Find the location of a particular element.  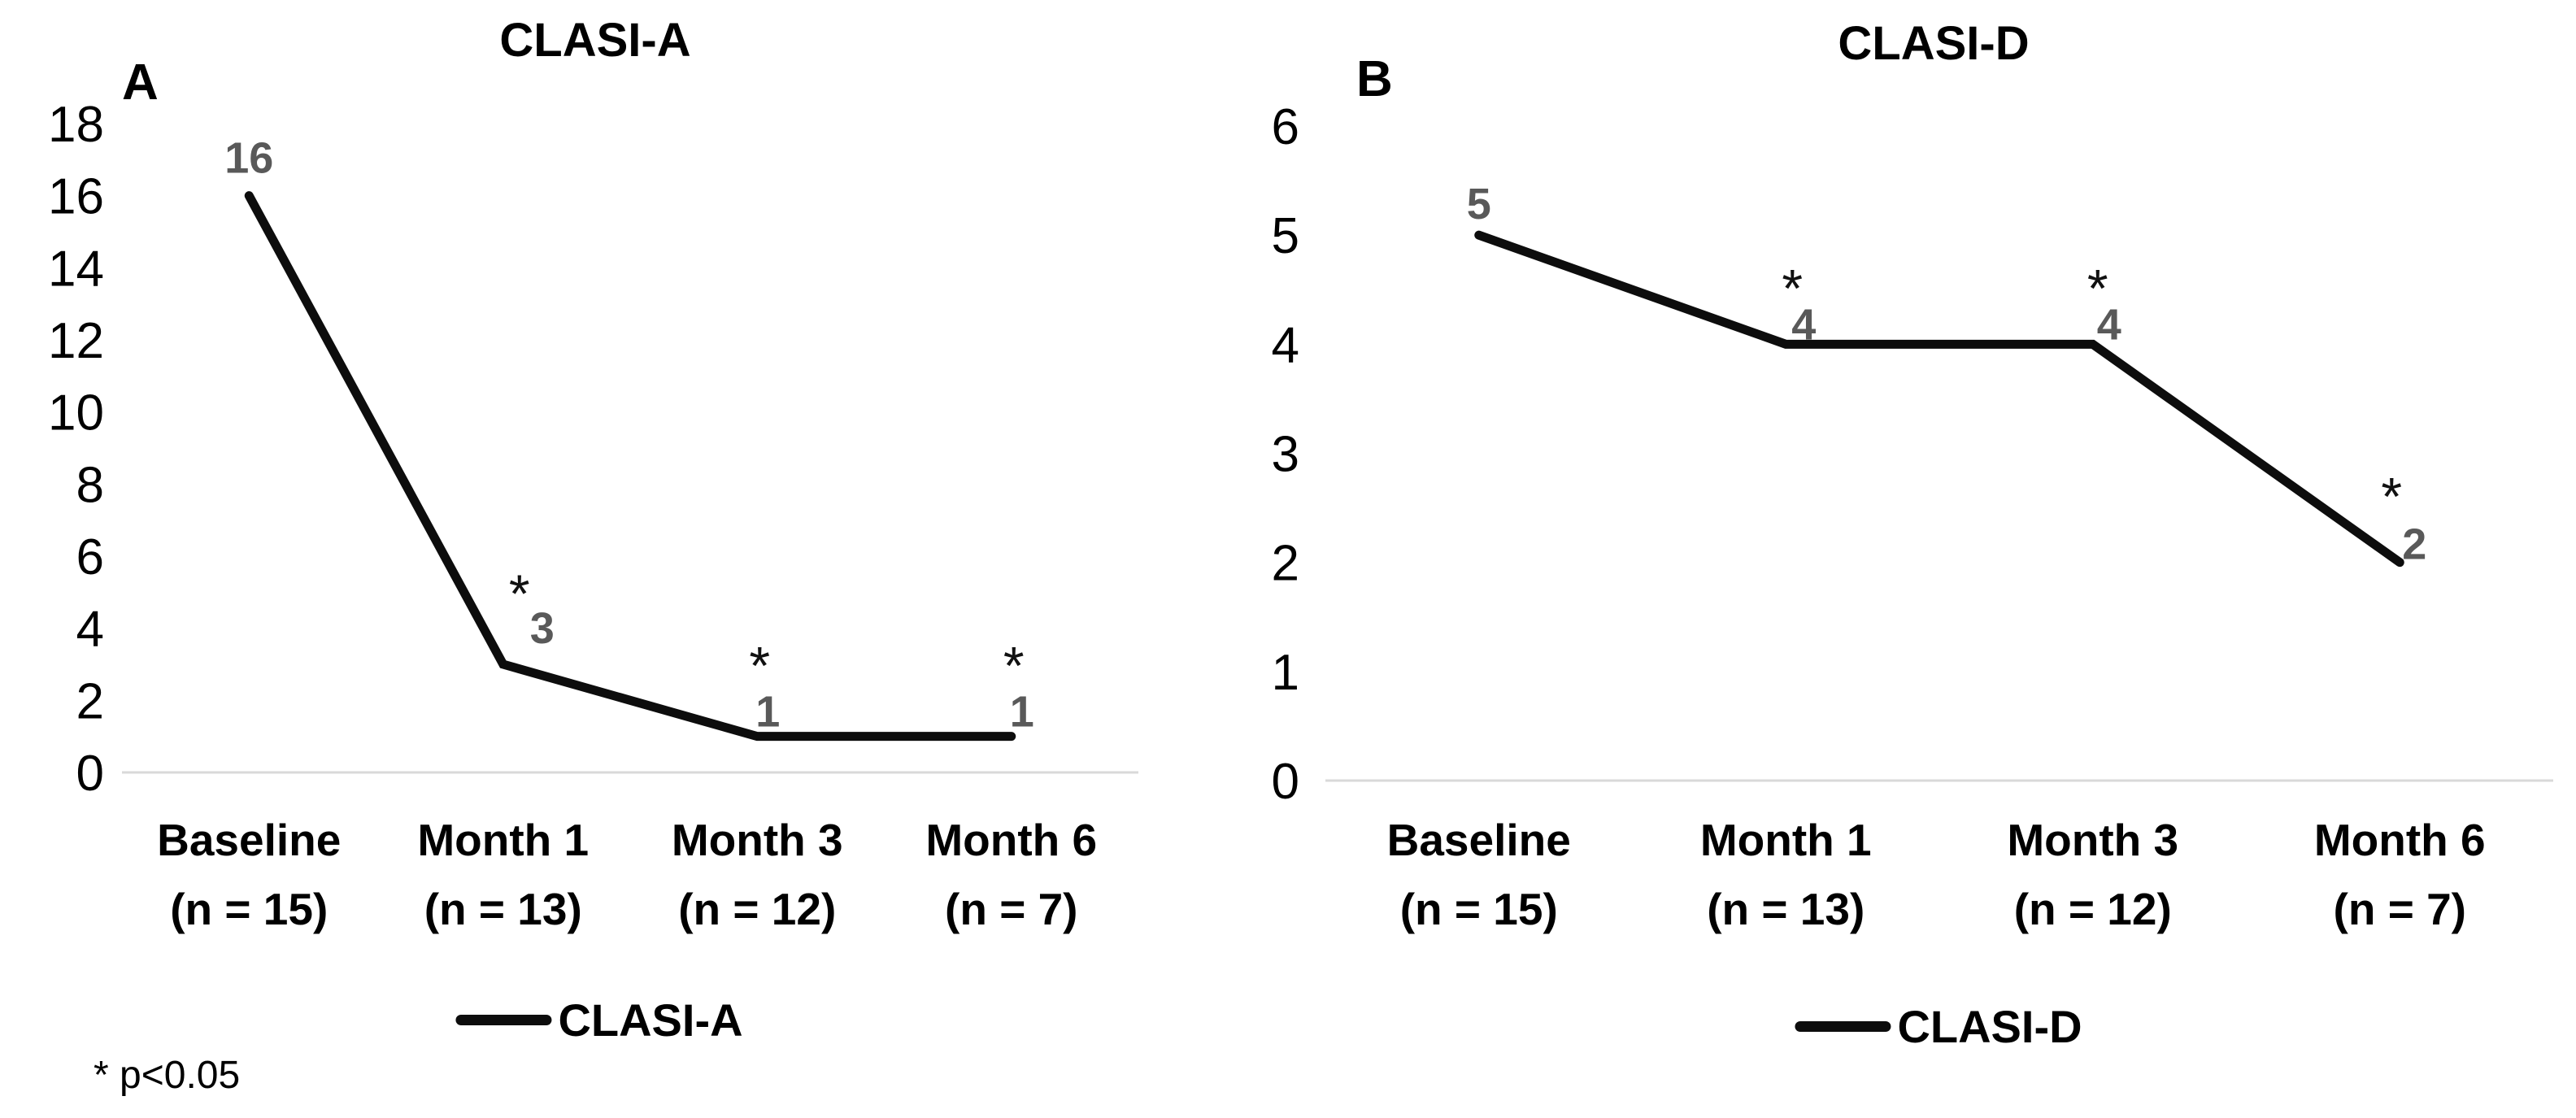

y-tick-label-clasi-d: 6 is located at coordinates (1285, 127).